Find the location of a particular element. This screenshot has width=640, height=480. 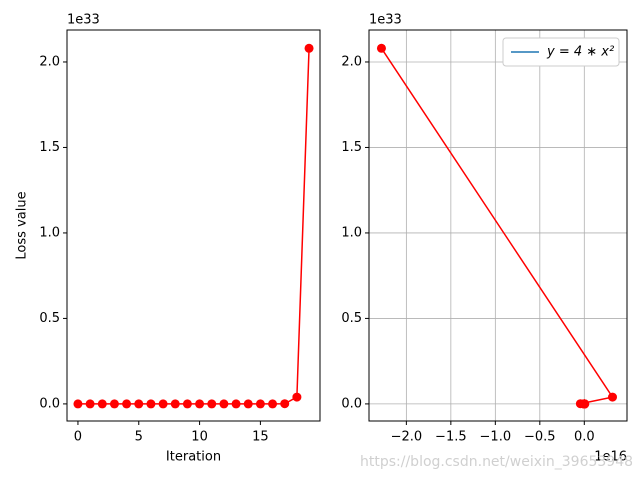

x-tick-label: 0 is located at coordinates (78, 437).